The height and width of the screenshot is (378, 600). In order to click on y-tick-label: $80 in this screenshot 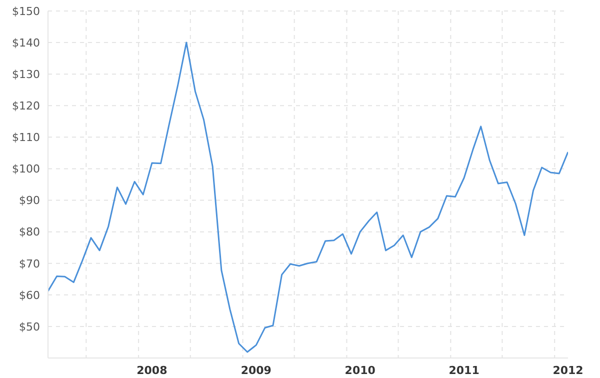, I will do `click(29, 232)`.